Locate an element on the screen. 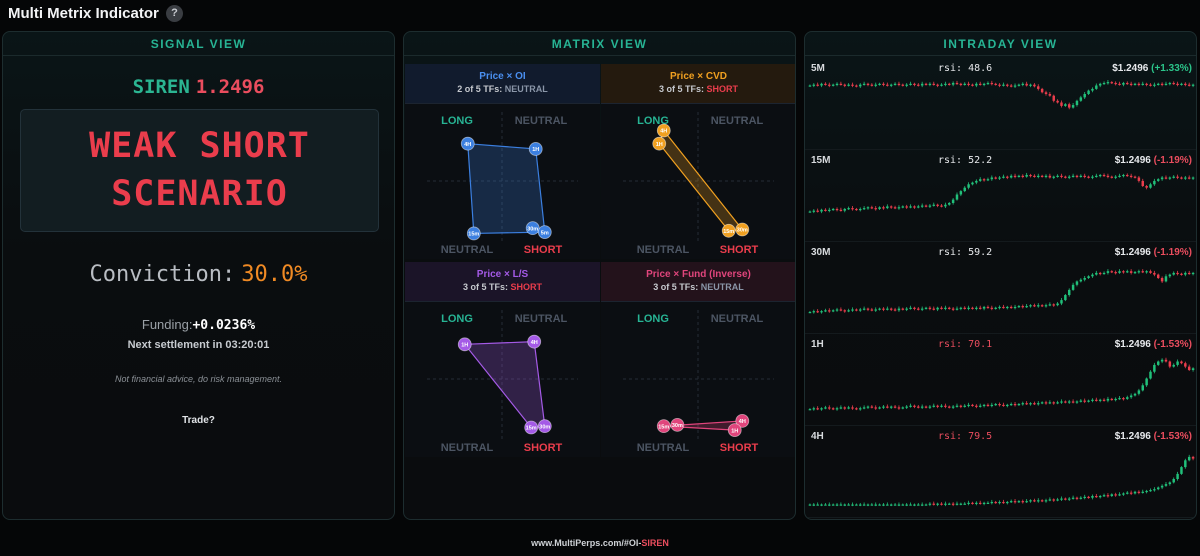  quadrant-summary-count: 2 of 5 TFs: is located at coordinates (480, 89).